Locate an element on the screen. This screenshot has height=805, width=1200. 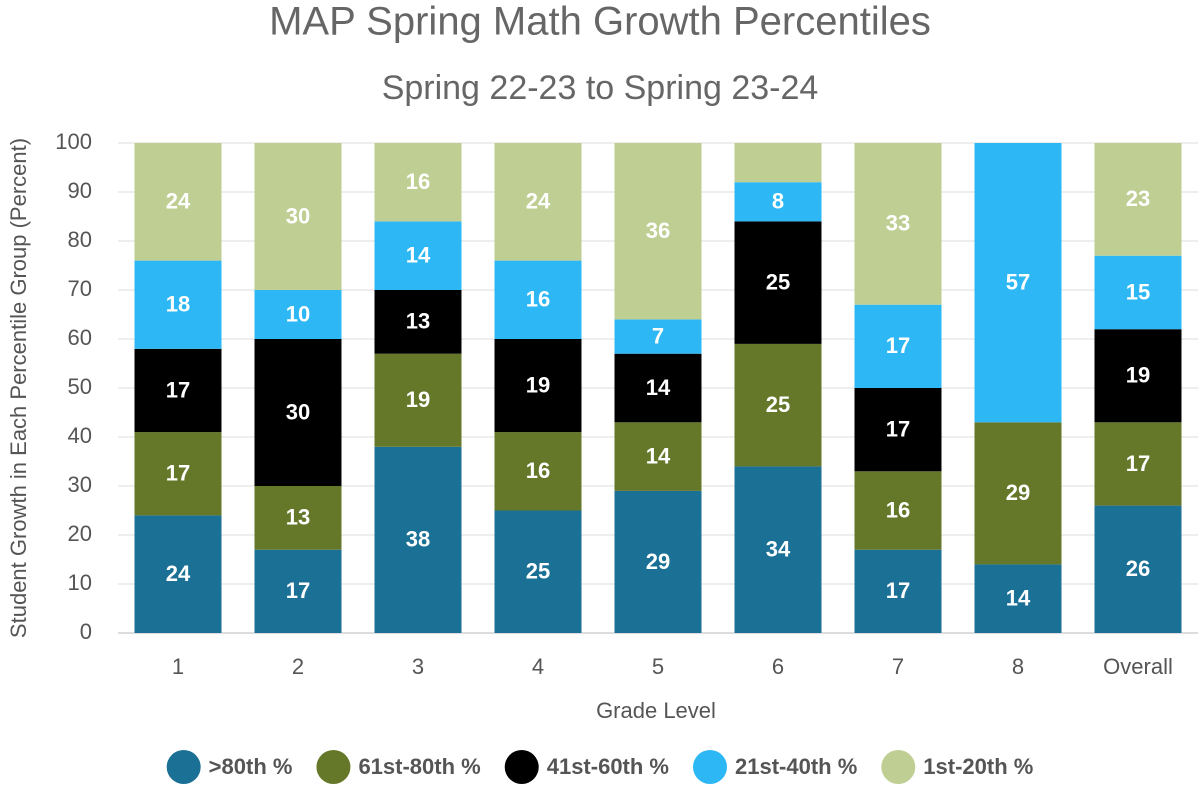
y-tick-label: 100 is located at coordinates (73, 141).